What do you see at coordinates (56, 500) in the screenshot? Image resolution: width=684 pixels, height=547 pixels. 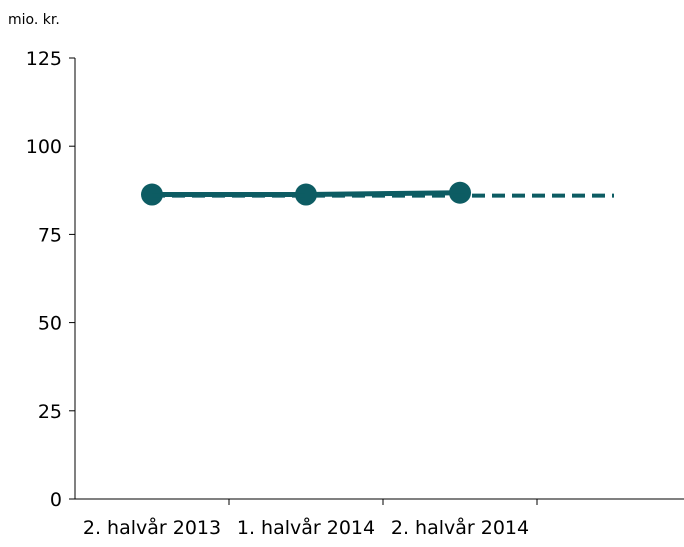 I see `y-tick-label: 0` at bounding box center [56, 500].